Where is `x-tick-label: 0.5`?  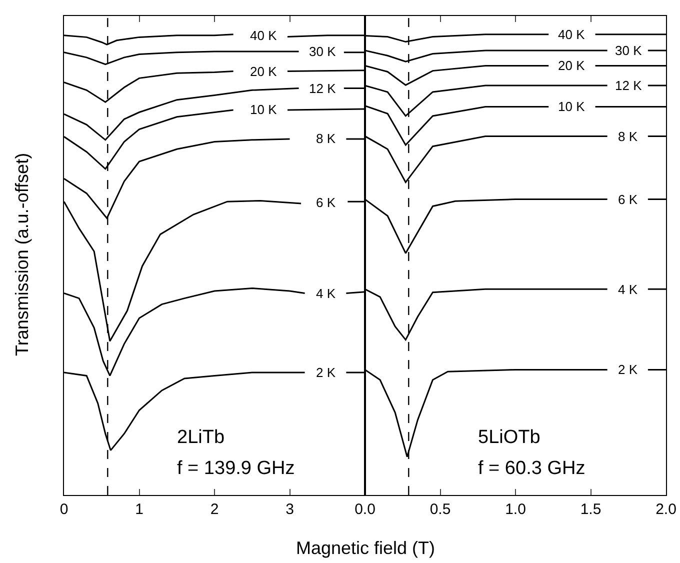
x-tick-label: 0.5 is located at coordinates (440, 509).